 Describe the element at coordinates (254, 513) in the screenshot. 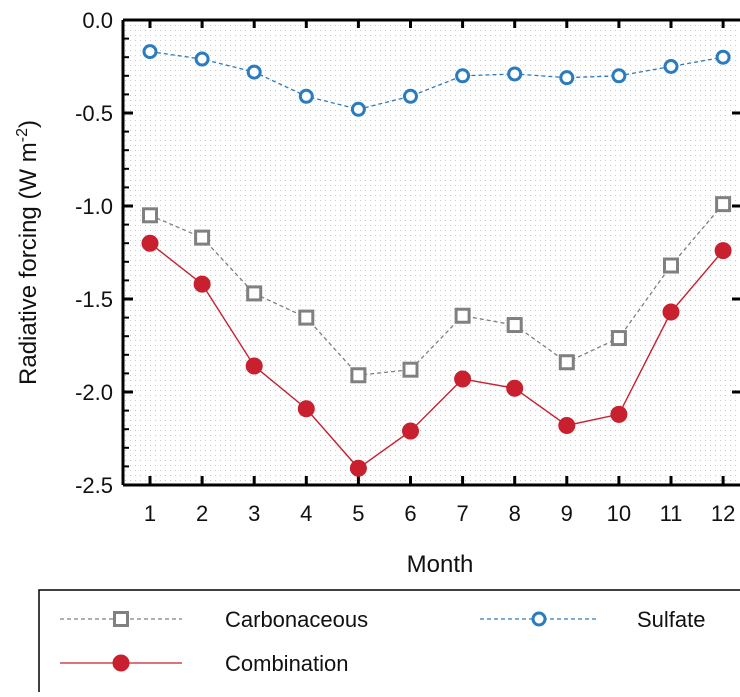

I see `x-tick-label: 3` at that location.